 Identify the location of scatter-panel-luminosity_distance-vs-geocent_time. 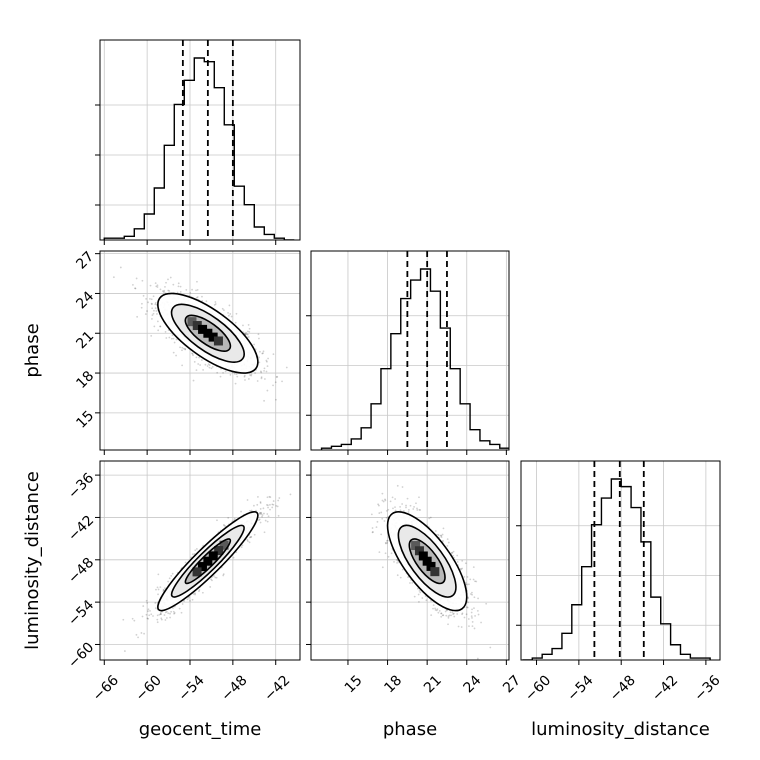
(198, 562).